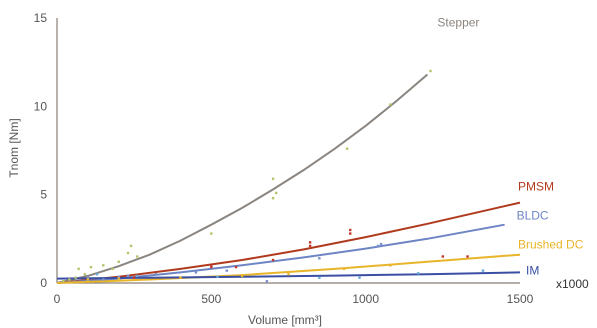 The image size is (597, 328). Describe the element at coordinates (57, 299) in the screenshot. I see `x-tick-label: 0` at that location.